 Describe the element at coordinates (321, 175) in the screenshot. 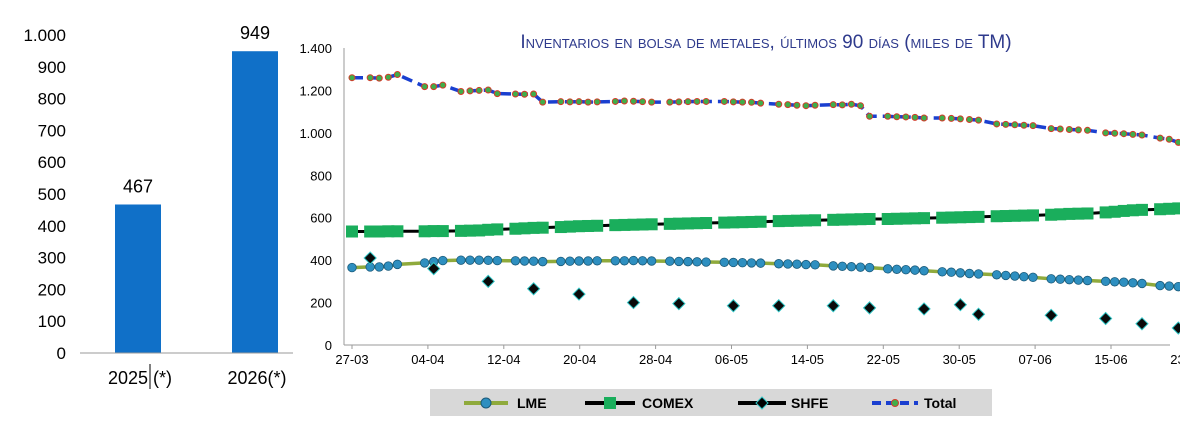

I see `line-y-tick-label: 800` at that location.